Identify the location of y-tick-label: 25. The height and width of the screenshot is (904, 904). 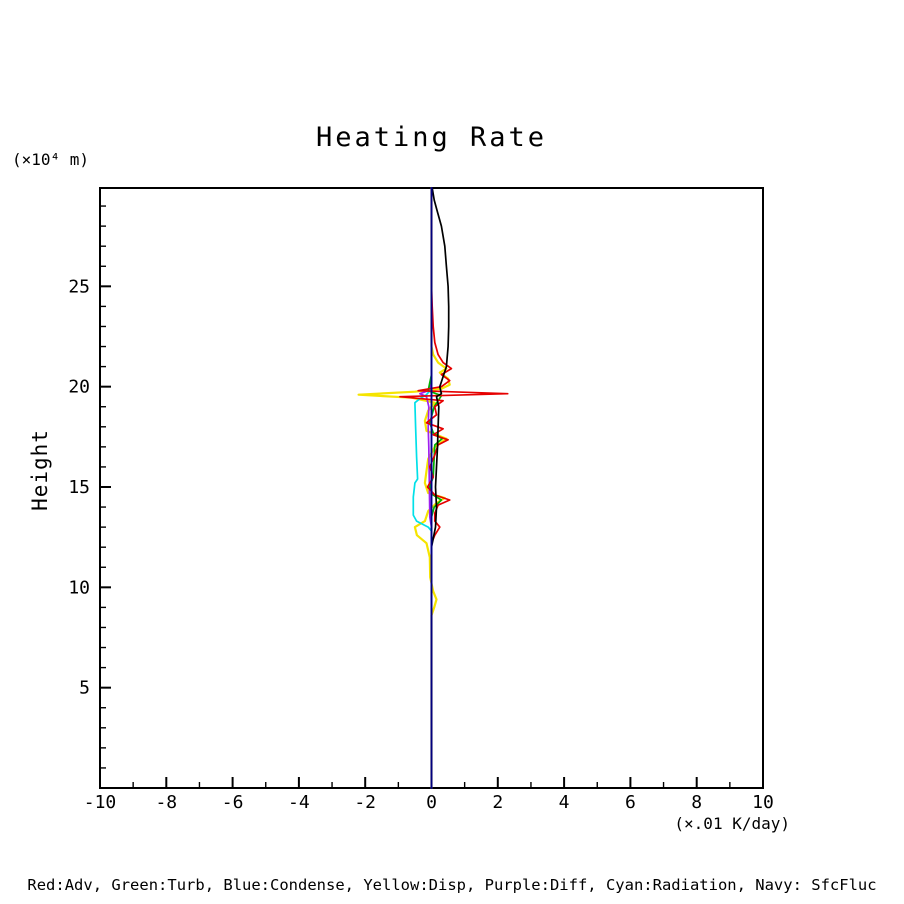
(79, 286).